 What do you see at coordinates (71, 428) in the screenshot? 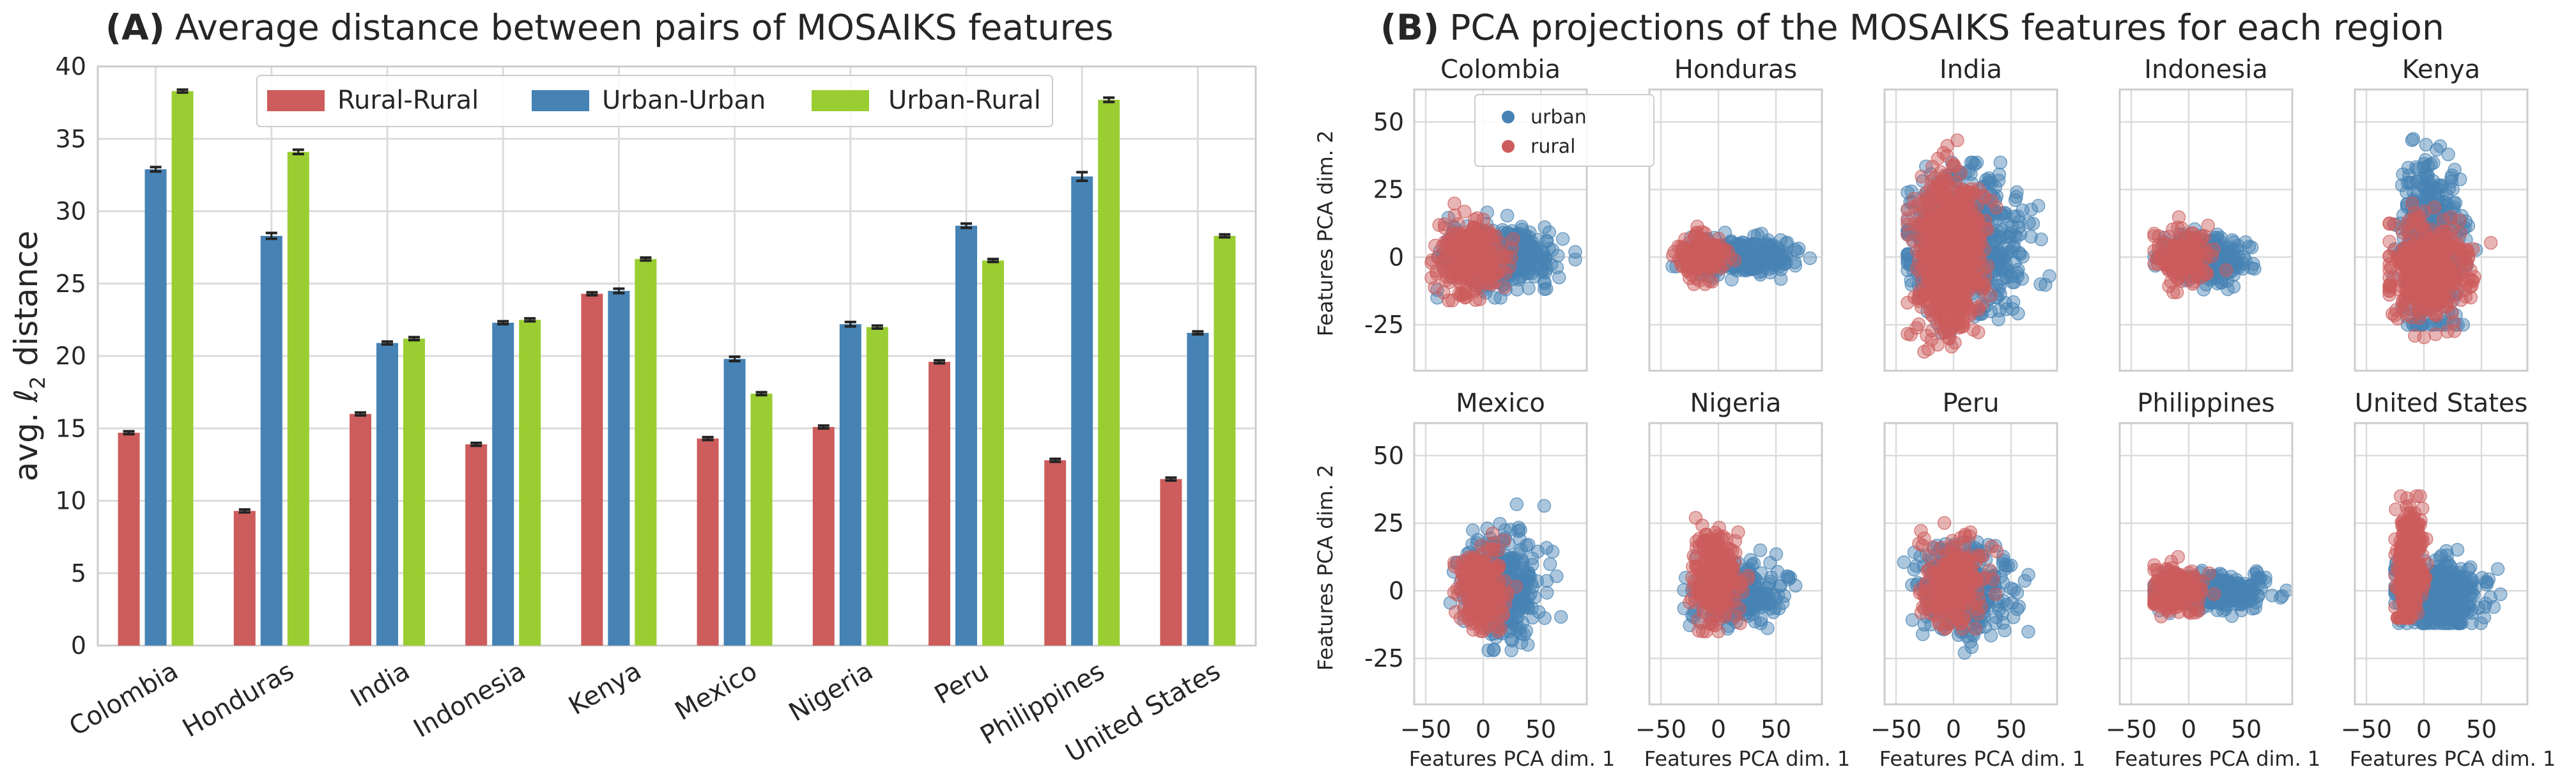
I see `bar-y-tick-label: 15` at bounding box center [71, 428].